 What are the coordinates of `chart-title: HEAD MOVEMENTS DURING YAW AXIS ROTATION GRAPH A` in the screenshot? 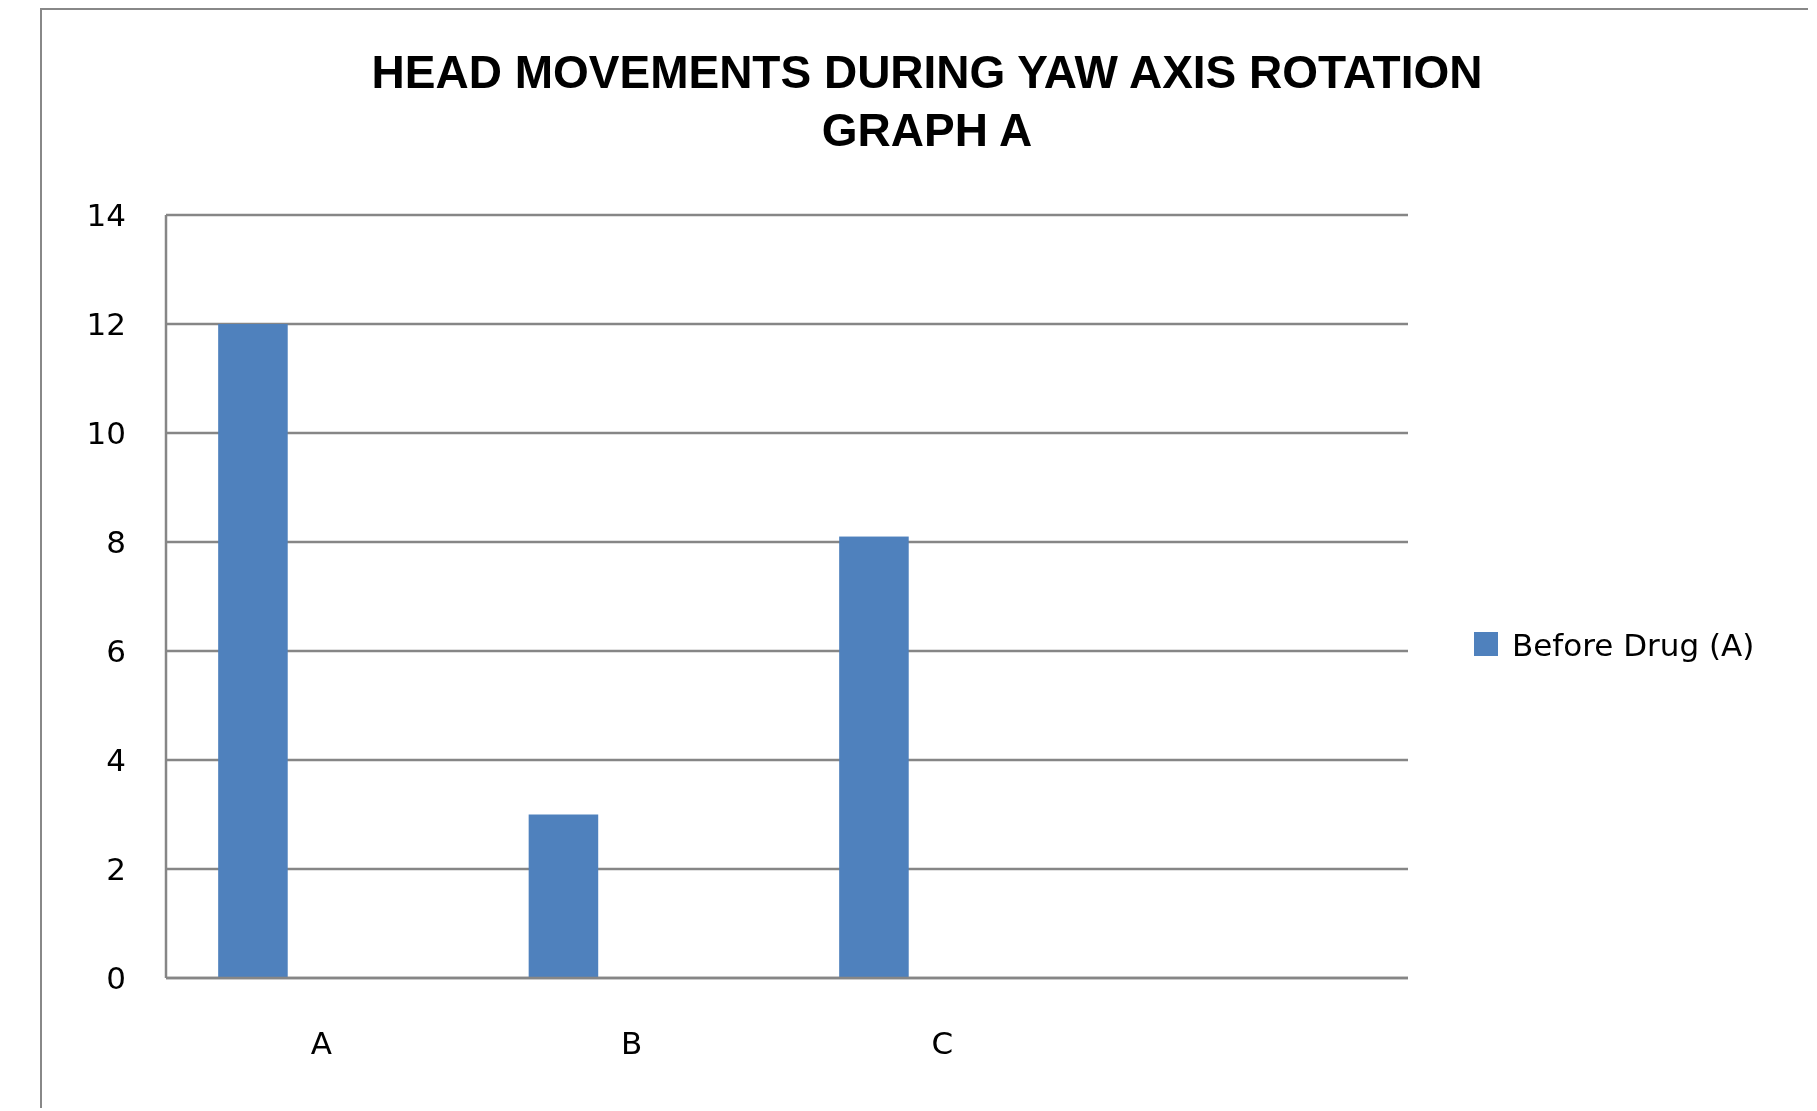 It's located at (927, 101).